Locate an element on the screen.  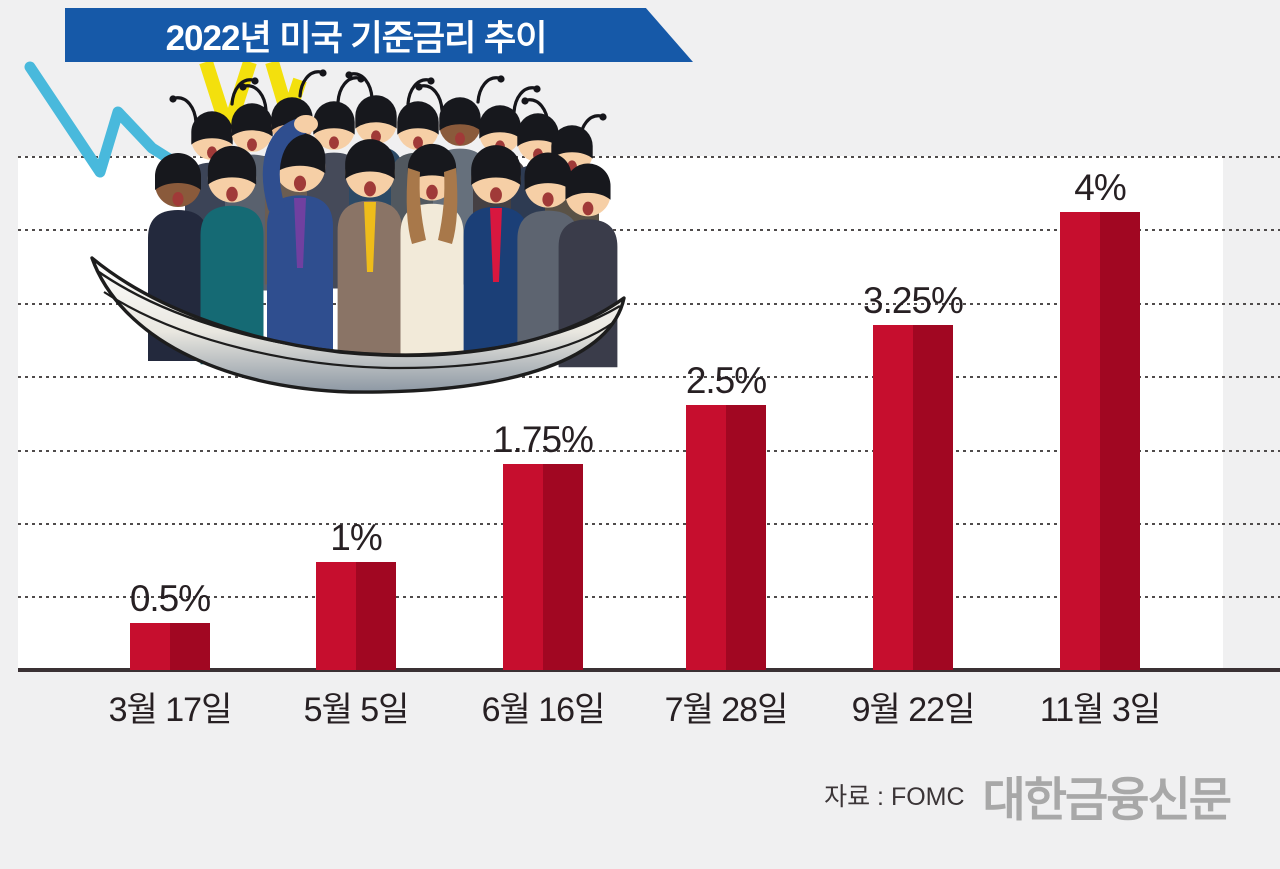
publisher-logo: 대한금융신문 is located at coordinates (1107, 799).